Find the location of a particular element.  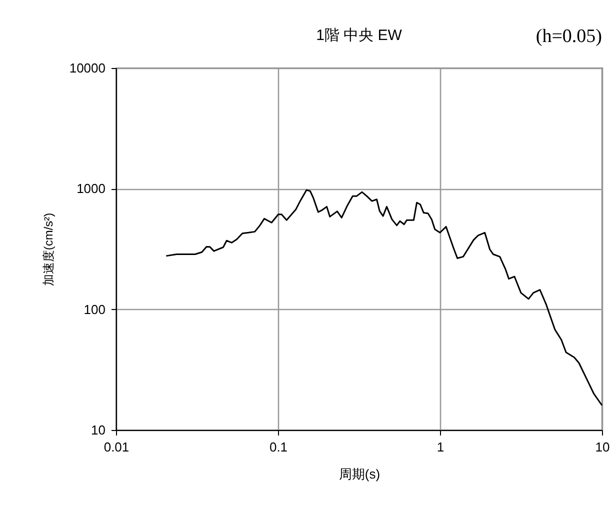

x-tick-label: 0.01 is located at coordinates (117, 447).